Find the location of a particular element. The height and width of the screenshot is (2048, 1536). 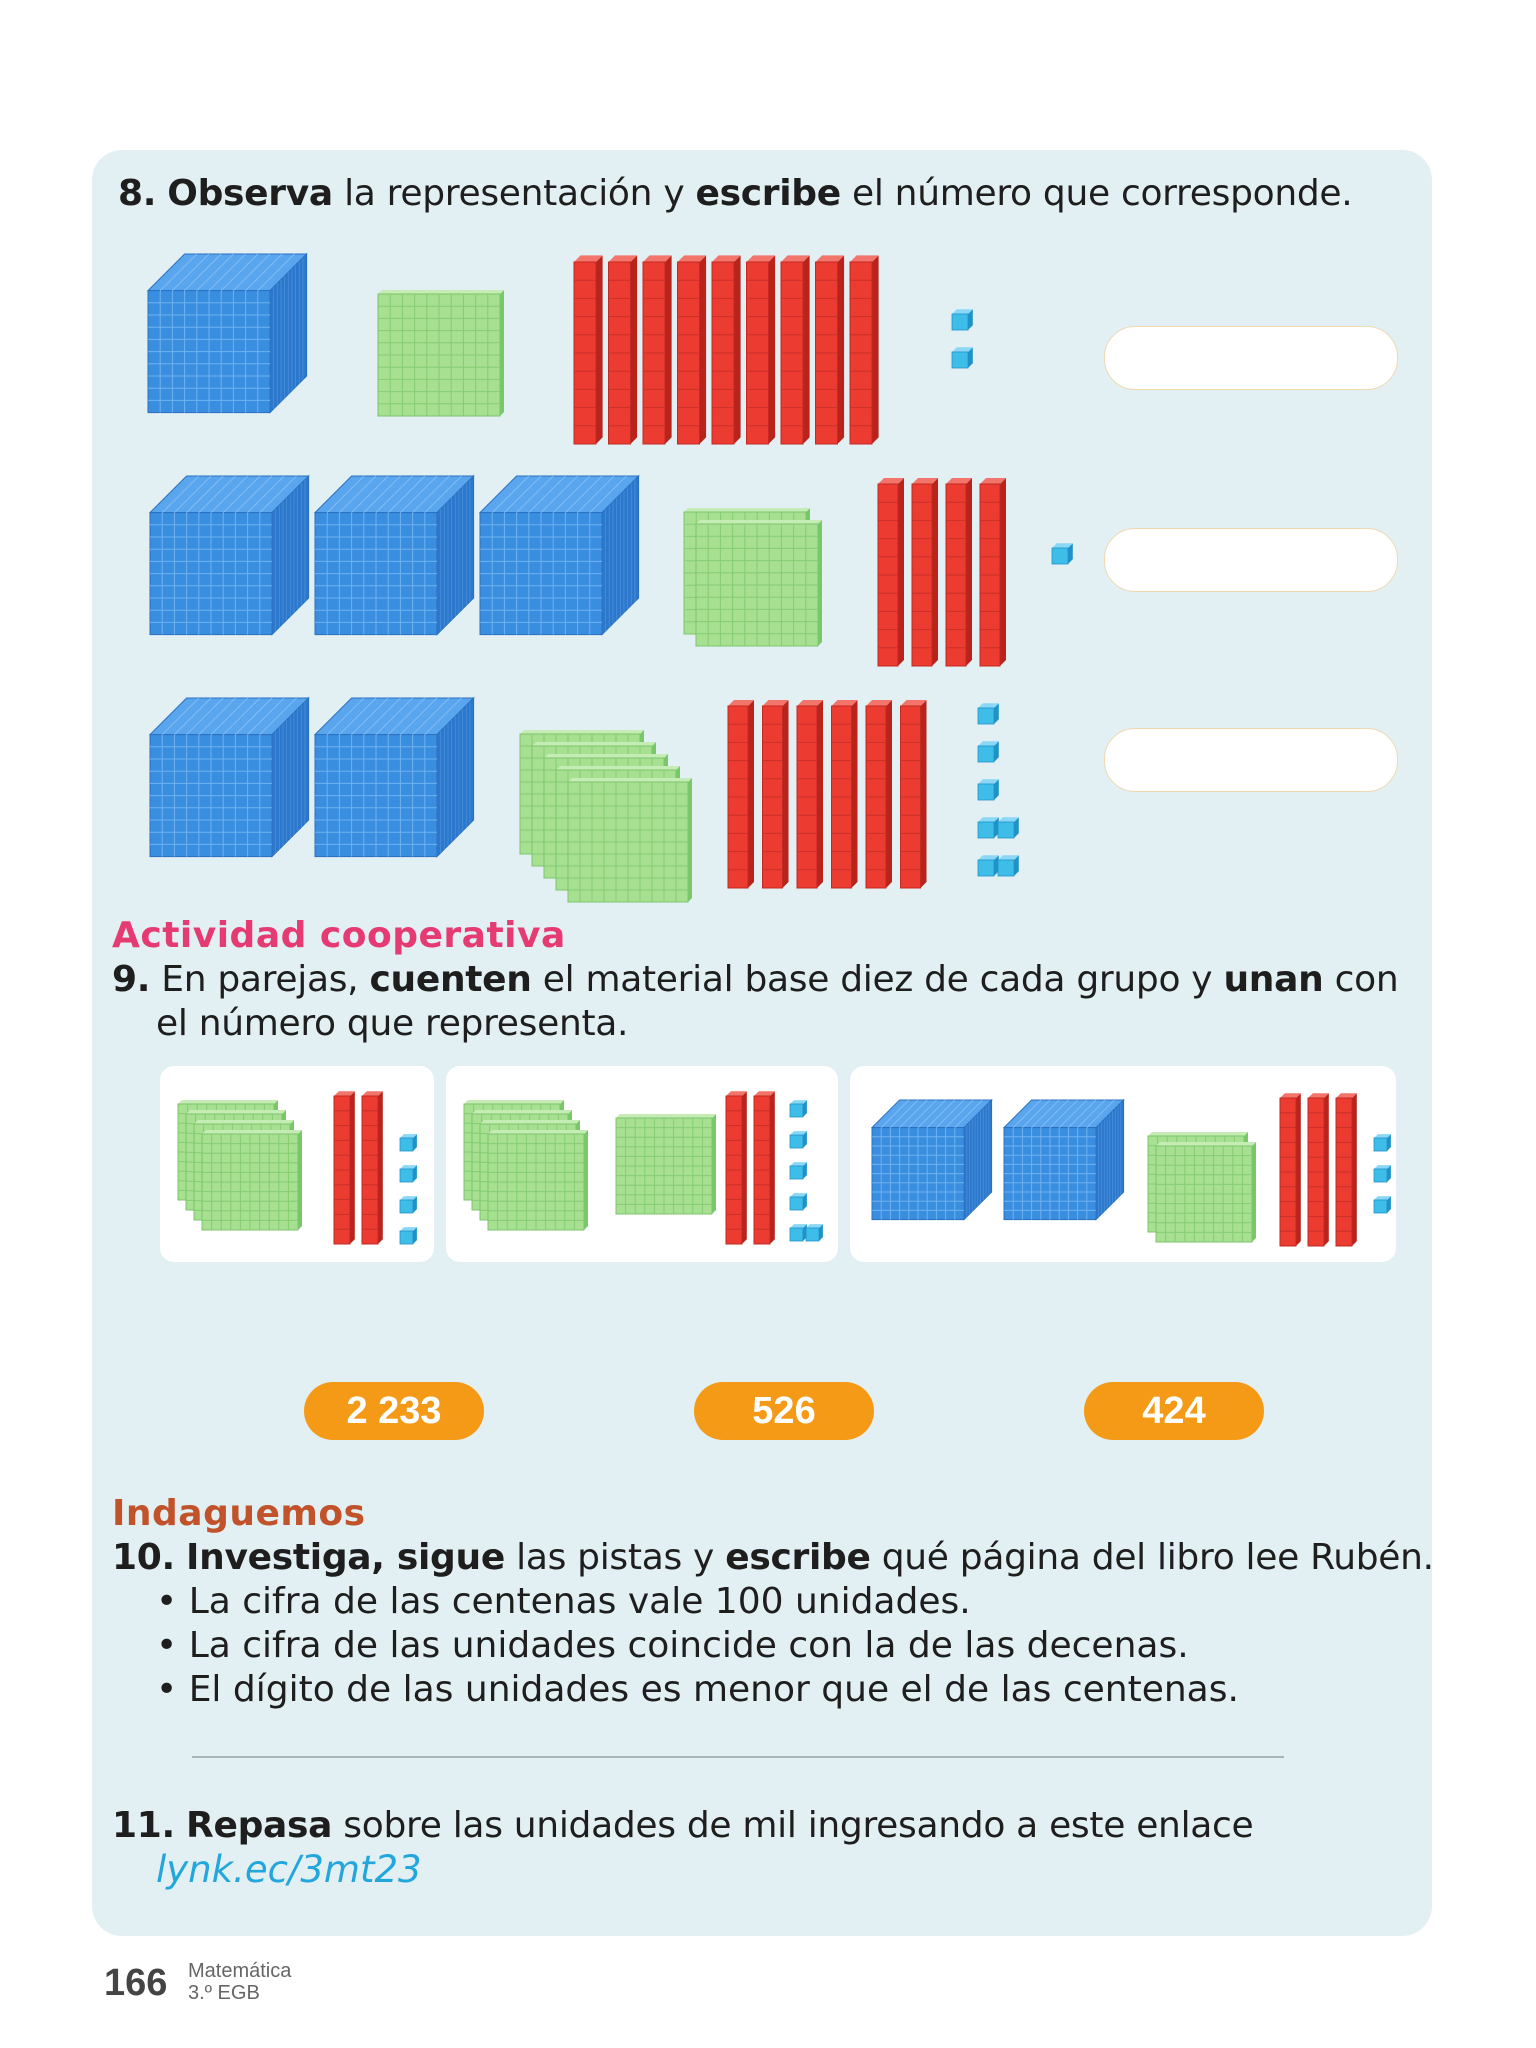

footer-subject: Matemática is located at coordinates (240, 1971).